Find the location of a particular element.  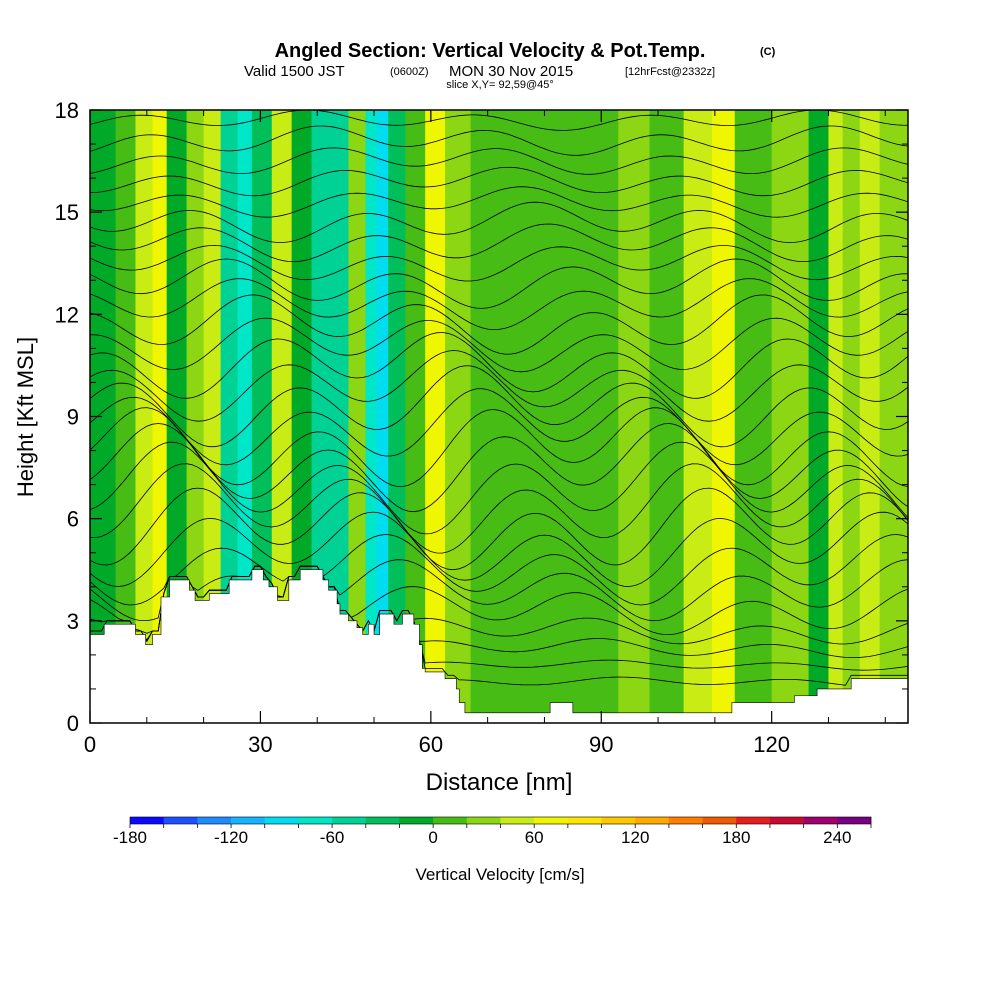

y-axis-label: Height [Kft MSL] is located at coordinates (25, 417).